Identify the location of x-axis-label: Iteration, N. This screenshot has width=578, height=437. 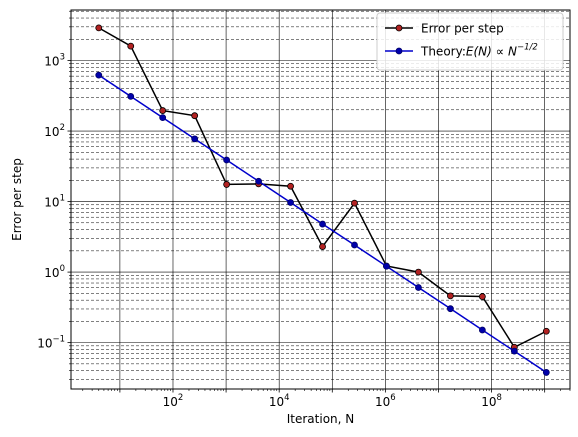
(321, 419).